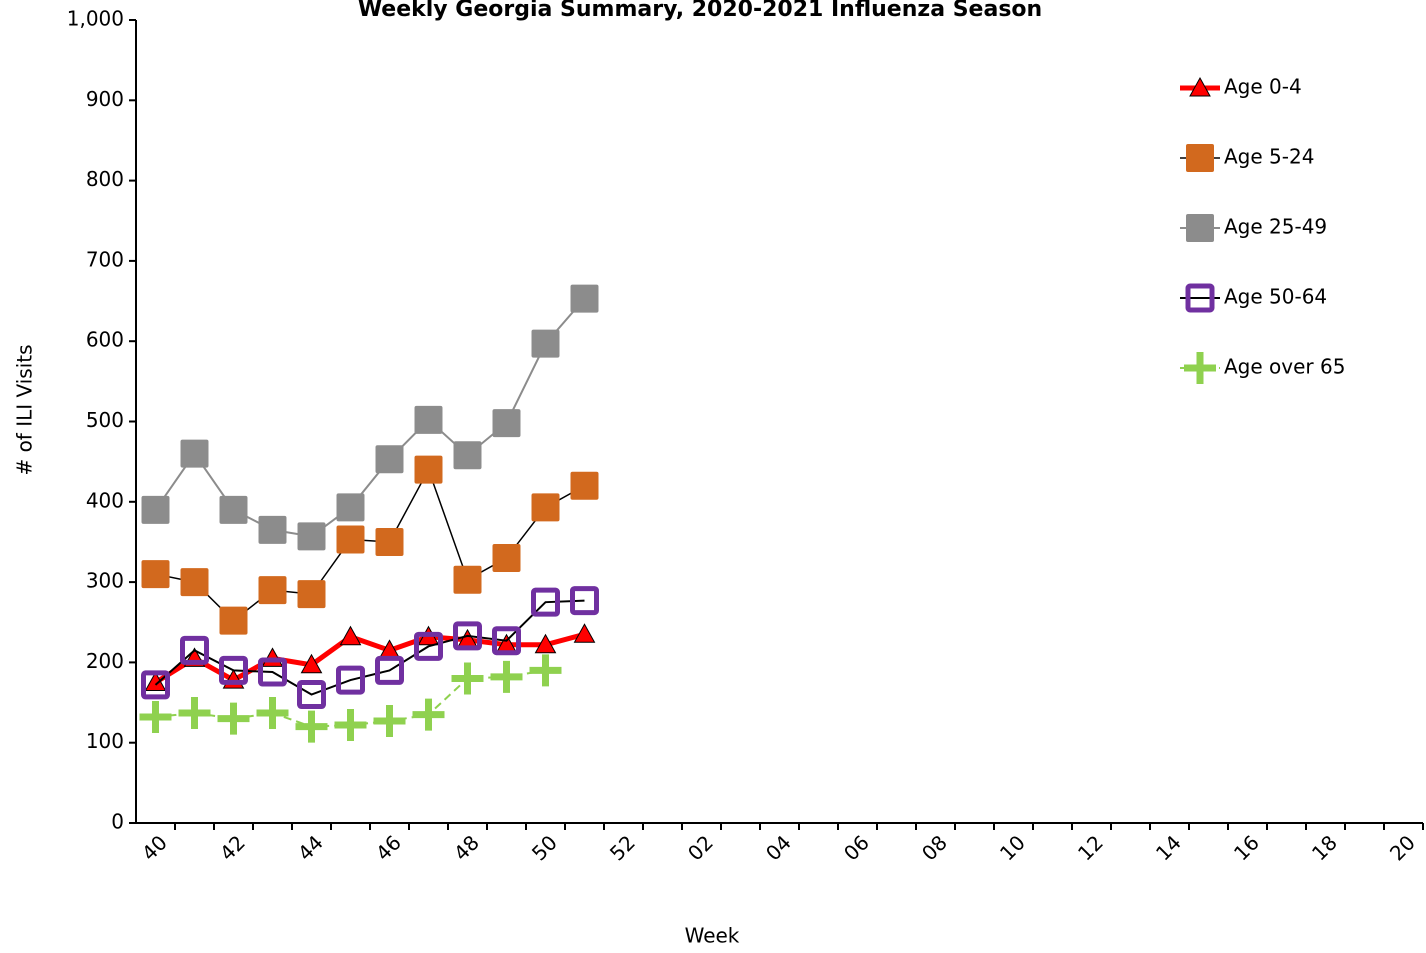 This screenshot has width=1426, height=953. What do you see at coordinates (25, 409) in the screenshot?
I see `y-axis-label: # of ILI Visits` at bounding box center [25, 409].